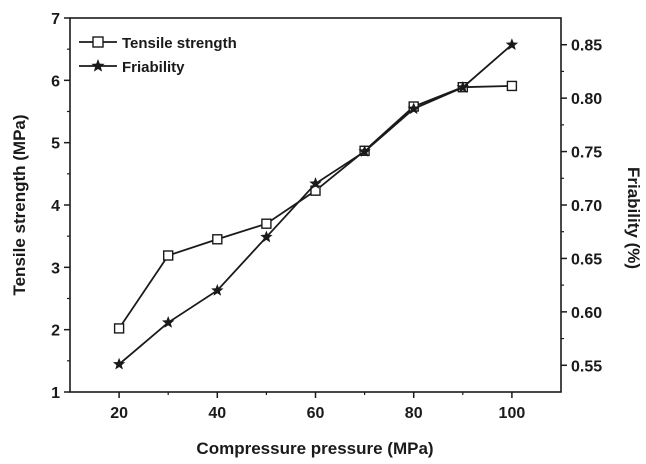 The width and height of the screenshot is (646, 464). I want to click on y-right-tick-label: 0.85, so click(586, 46).